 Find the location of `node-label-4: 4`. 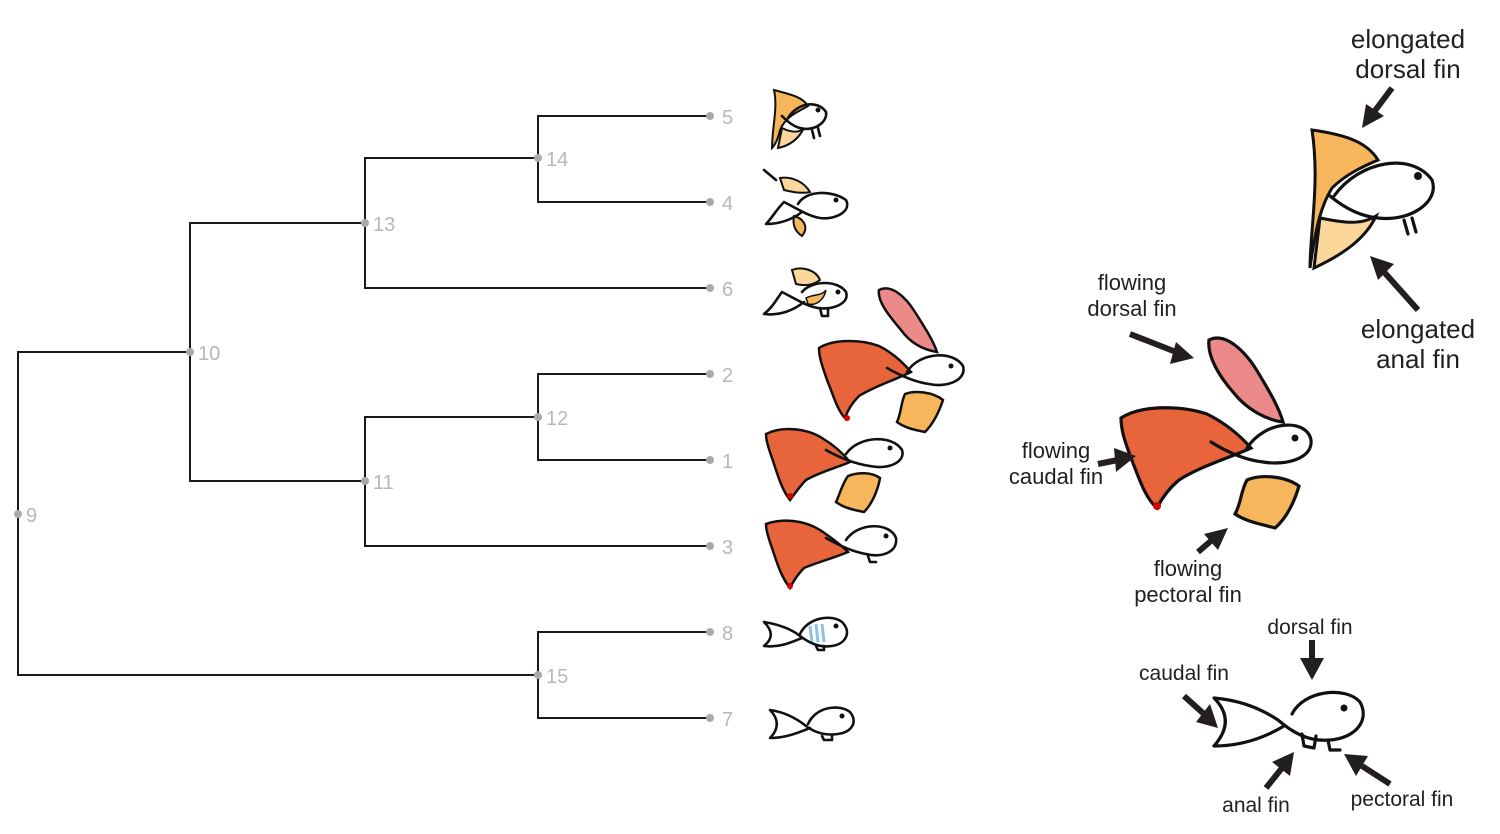

node-label-4: 4 is located at coordinates (727, 204).